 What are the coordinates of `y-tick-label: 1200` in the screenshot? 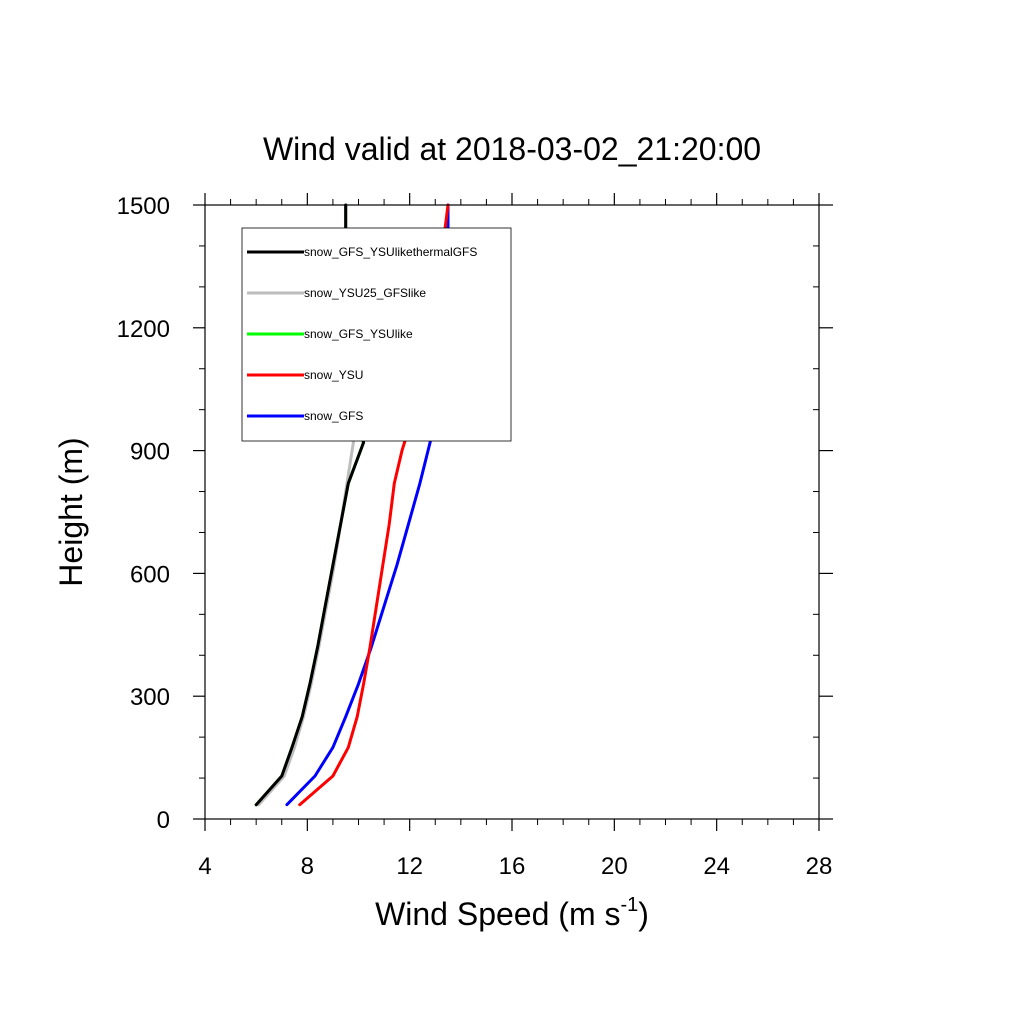 It's located at (143, 329).